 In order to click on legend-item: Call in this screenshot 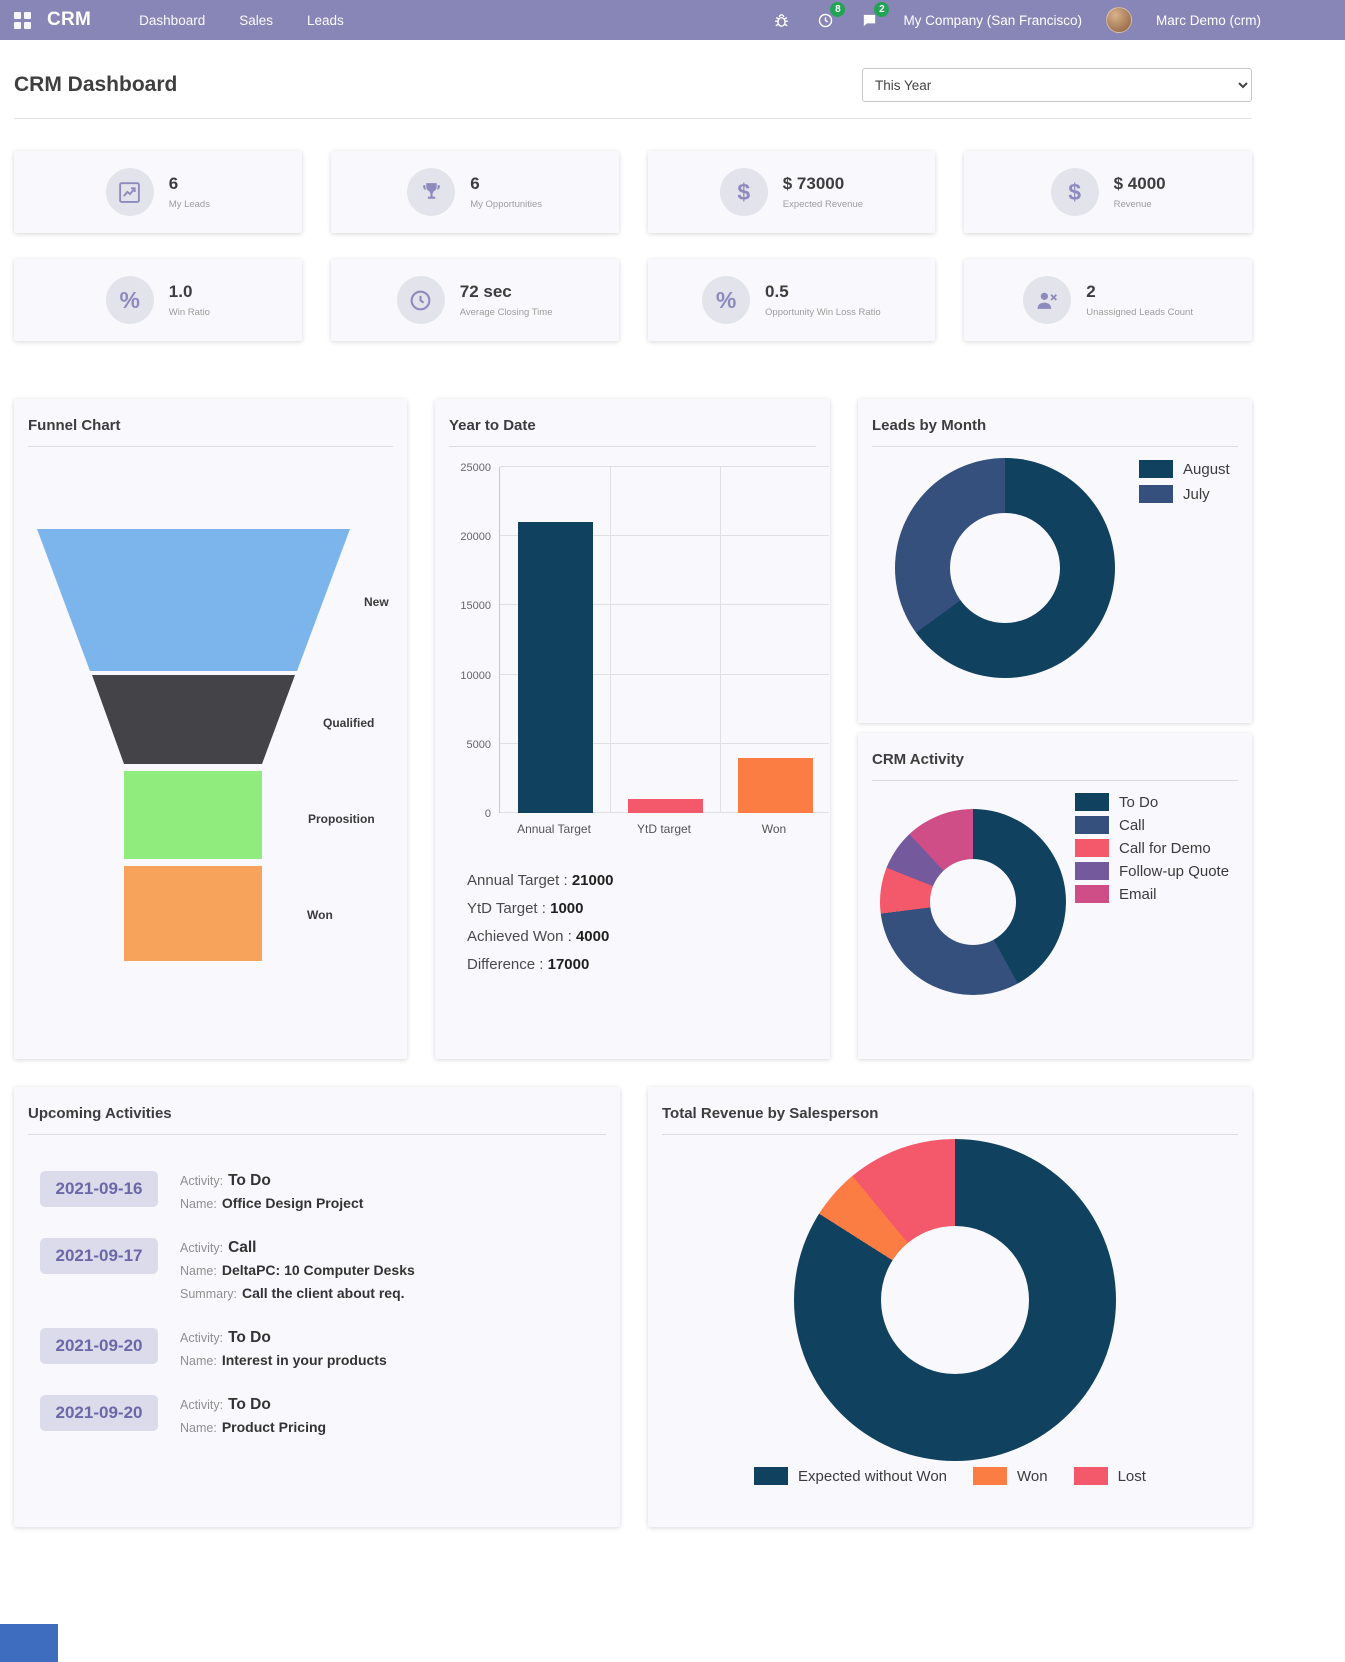, I will do `click(1152, 825)`.